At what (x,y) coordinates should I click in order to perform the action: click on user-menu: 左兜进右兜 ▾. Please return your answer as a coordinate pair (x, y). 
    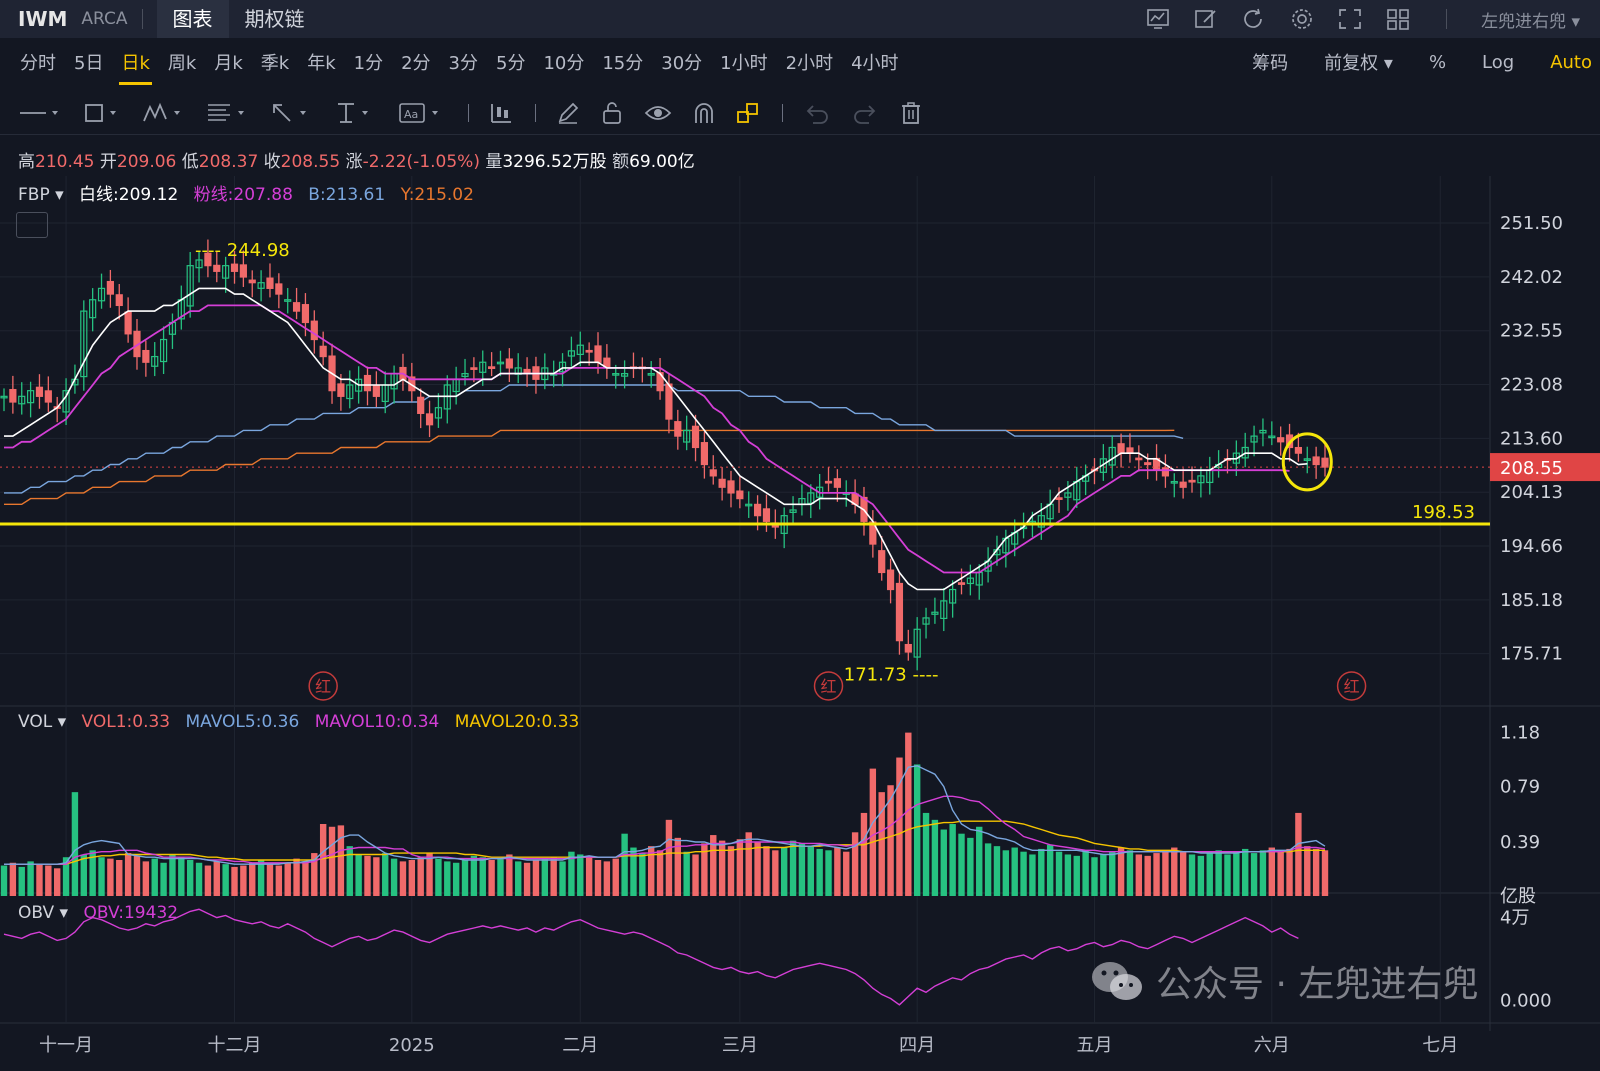
    Looking at the image, I should click on (1530, 21).